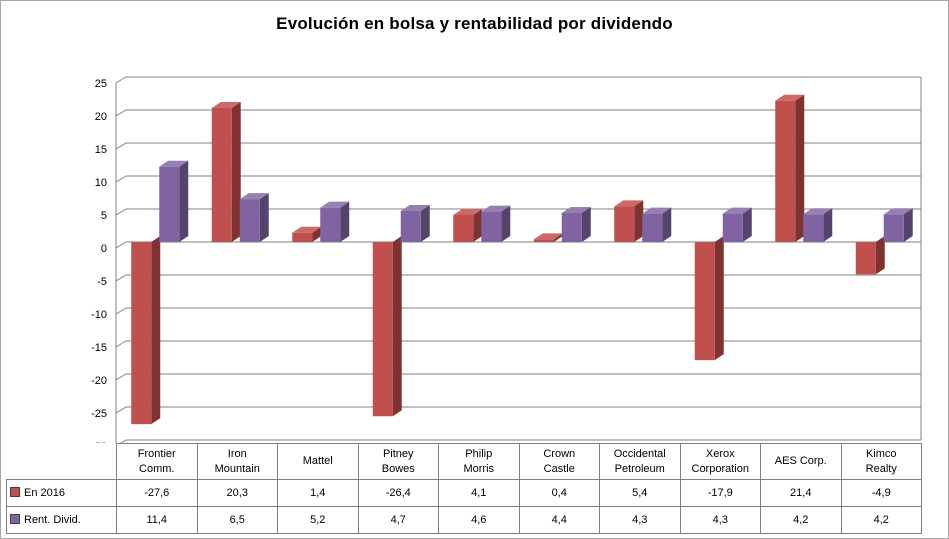 The height and width of the screenshot is (539, 949). I want to click on category-cell: Pitney Bowes, so click(398, 461).